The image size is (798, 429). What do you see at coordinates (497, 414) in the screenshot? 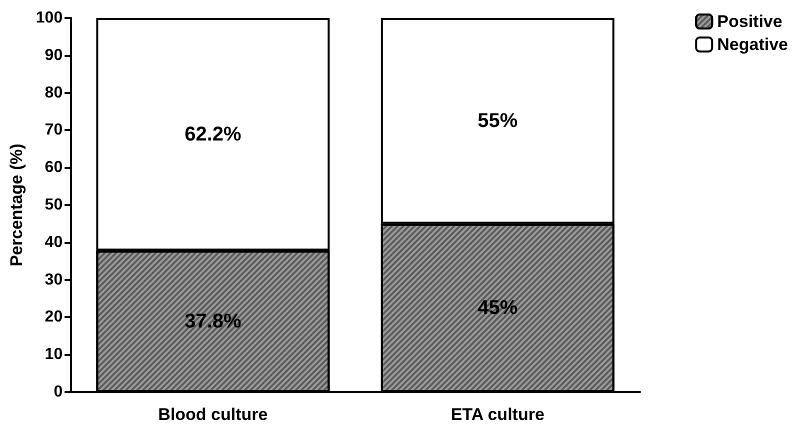
I see `x-tick-label: ETA culture` at bounding box center [497, 414].